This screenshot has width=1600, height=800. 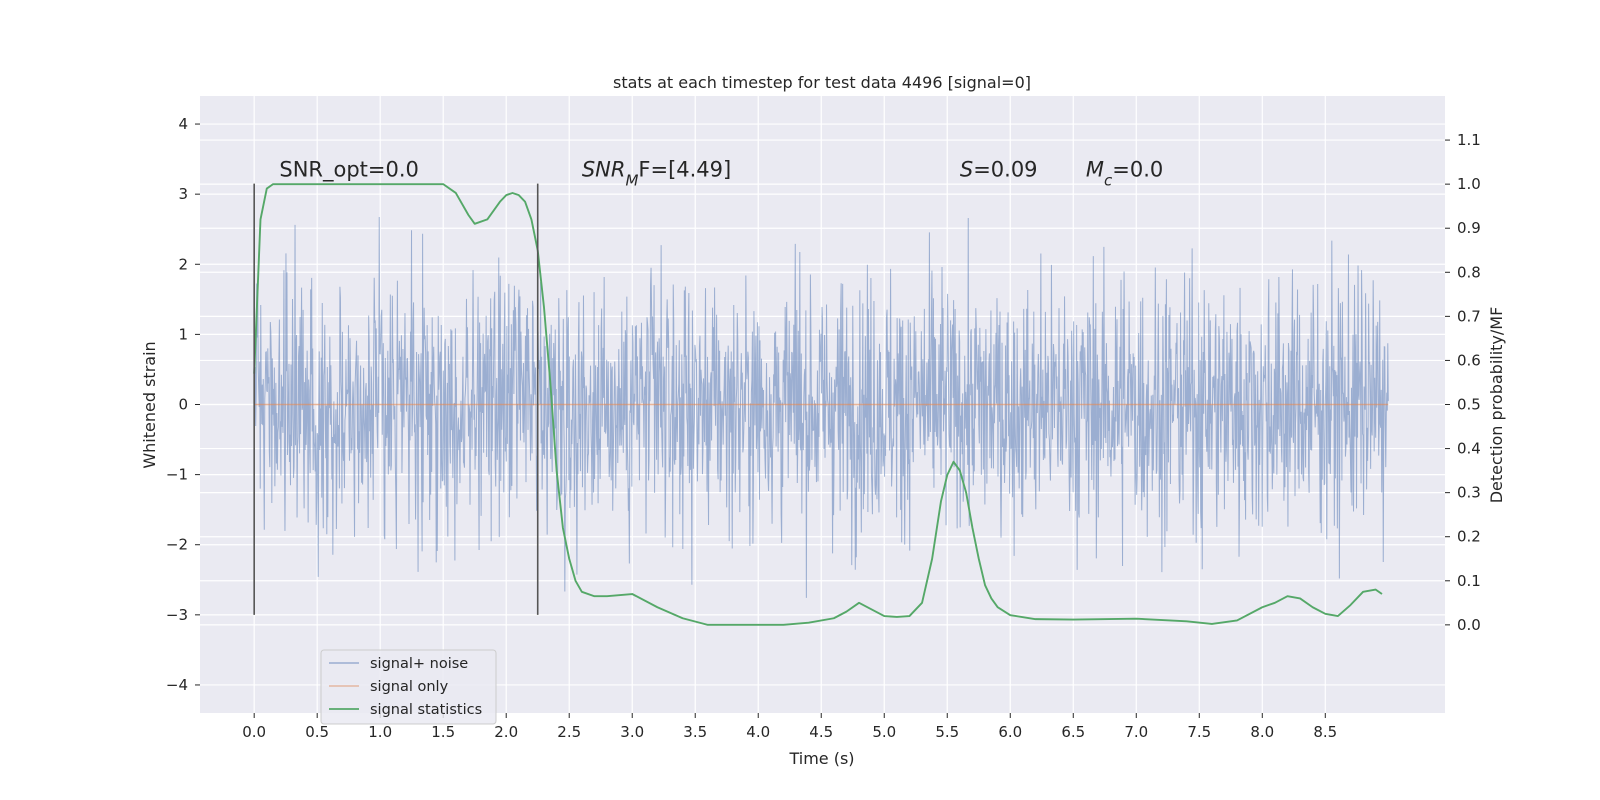 I want to click on x-tick-label: 6.5, so click(x=1073, y=732).